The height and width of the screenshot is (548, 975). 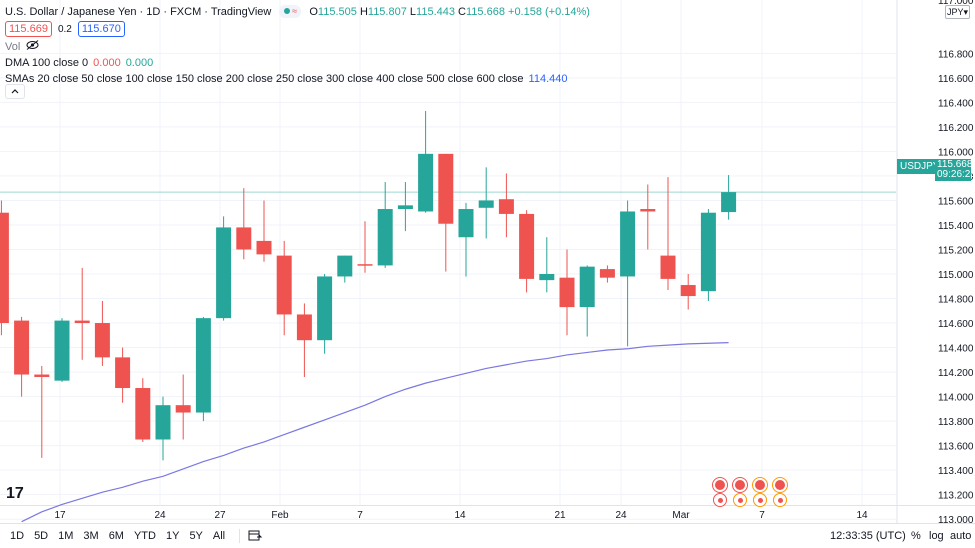 I want to click on price-tick-label: 115.200, so click(x=956, y=250).